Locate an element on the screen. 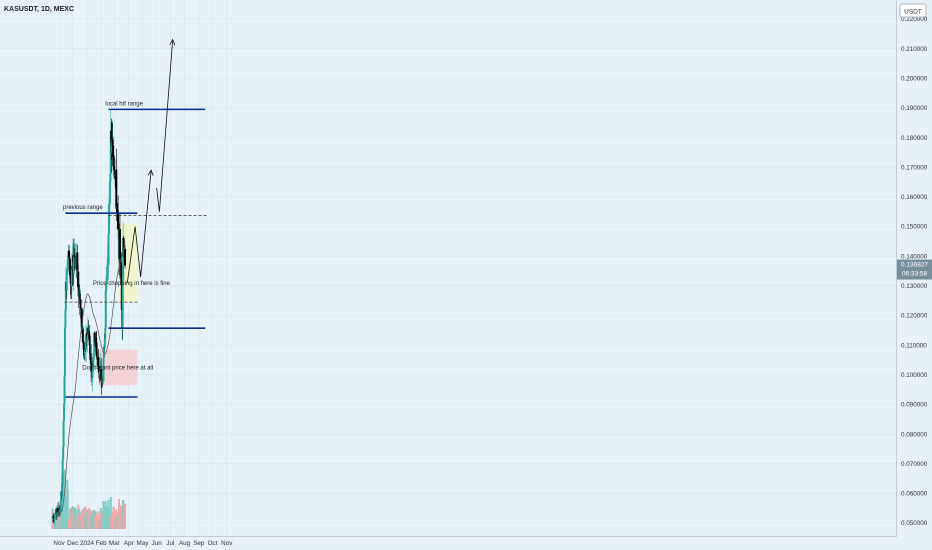 The height and width of the screenshot is (550, 932). price-tick-label: 0.080000 is located at coordinates (914, 434).